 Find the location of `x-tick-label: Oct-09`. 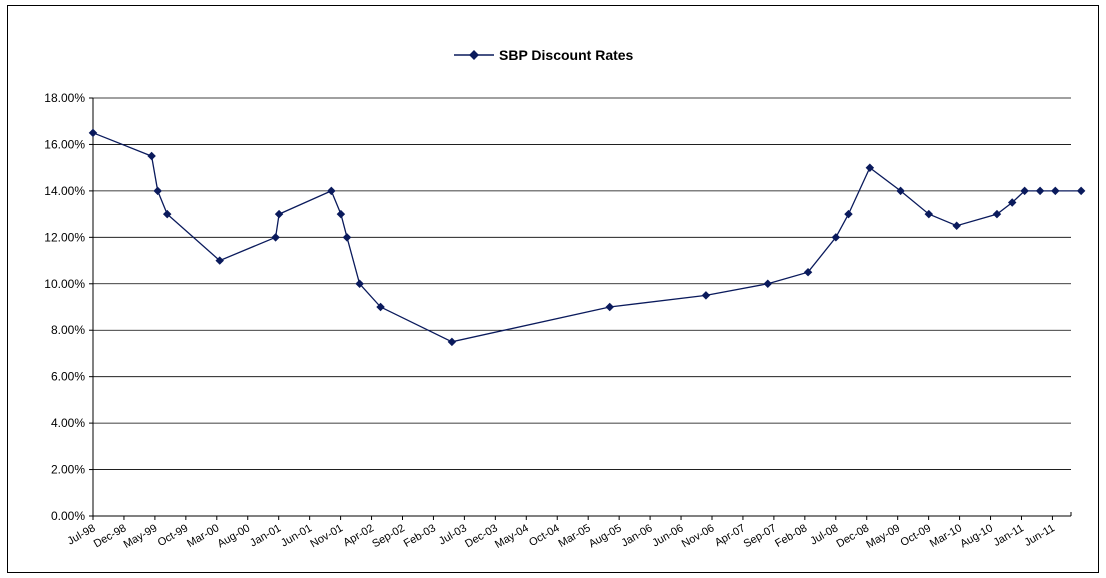

x-tick-label: Oct-09 is located at coordinates (916, 535).